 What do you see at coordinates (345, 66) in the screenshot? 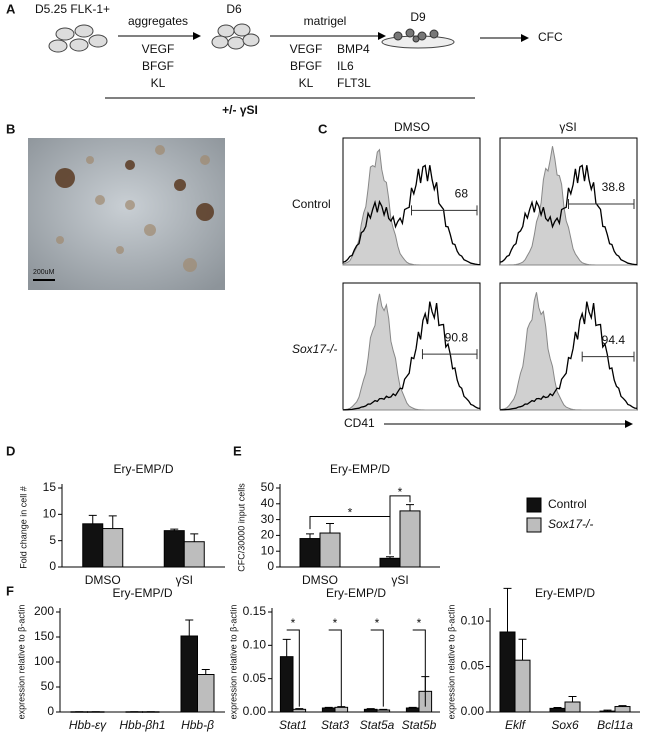
I see `factor: IL6` at bounding box center [345, 66].